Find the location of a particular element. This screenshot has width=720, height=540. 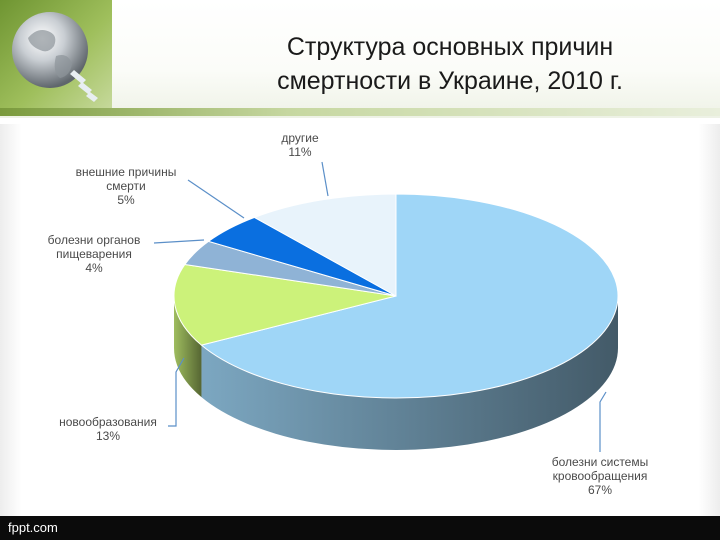

slice-label-3-line-1: смерти is located at coordinates (126, 186).